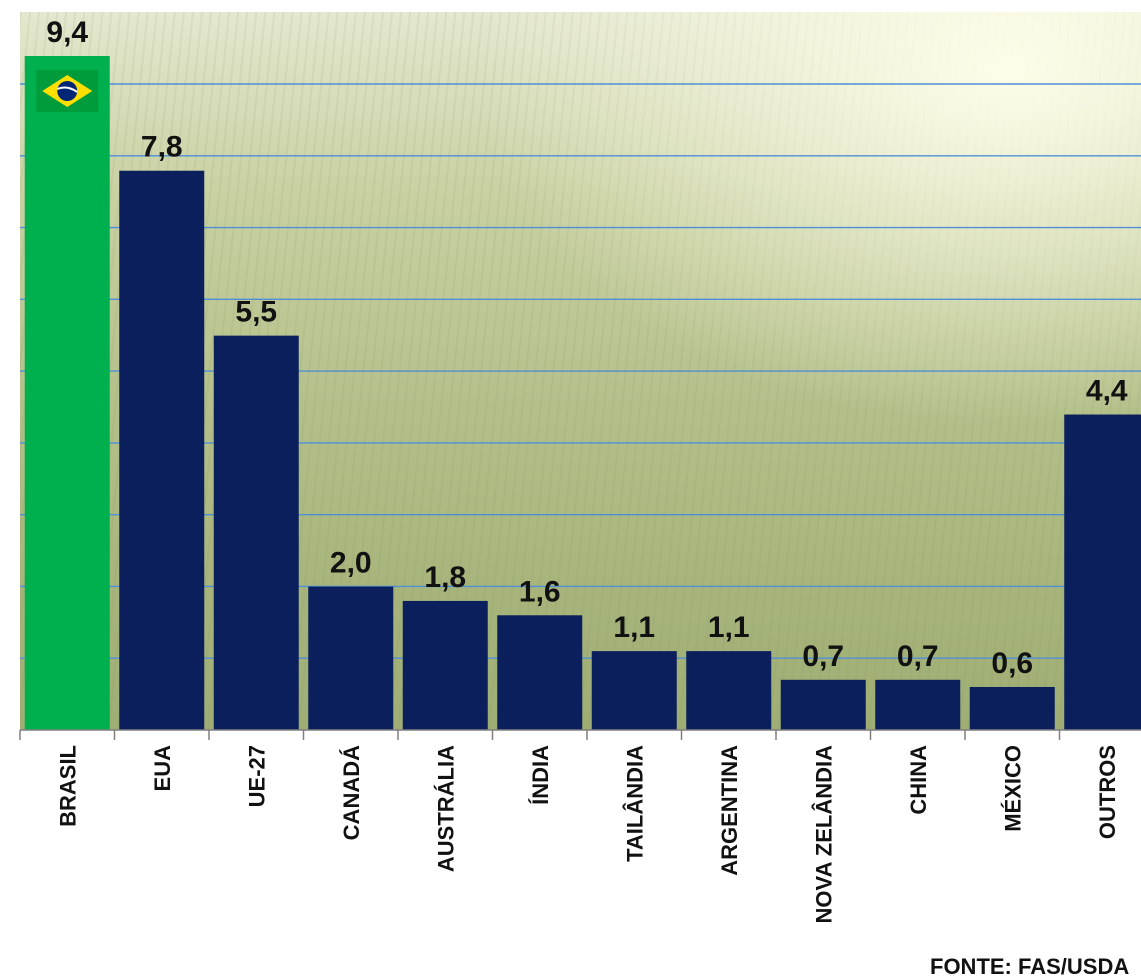 The width and height of the screenshot is (1141, 980). What do you see at coordinates (918, 704) in the screenshot?
I see `bar-china` at bounding box center [918, 704].